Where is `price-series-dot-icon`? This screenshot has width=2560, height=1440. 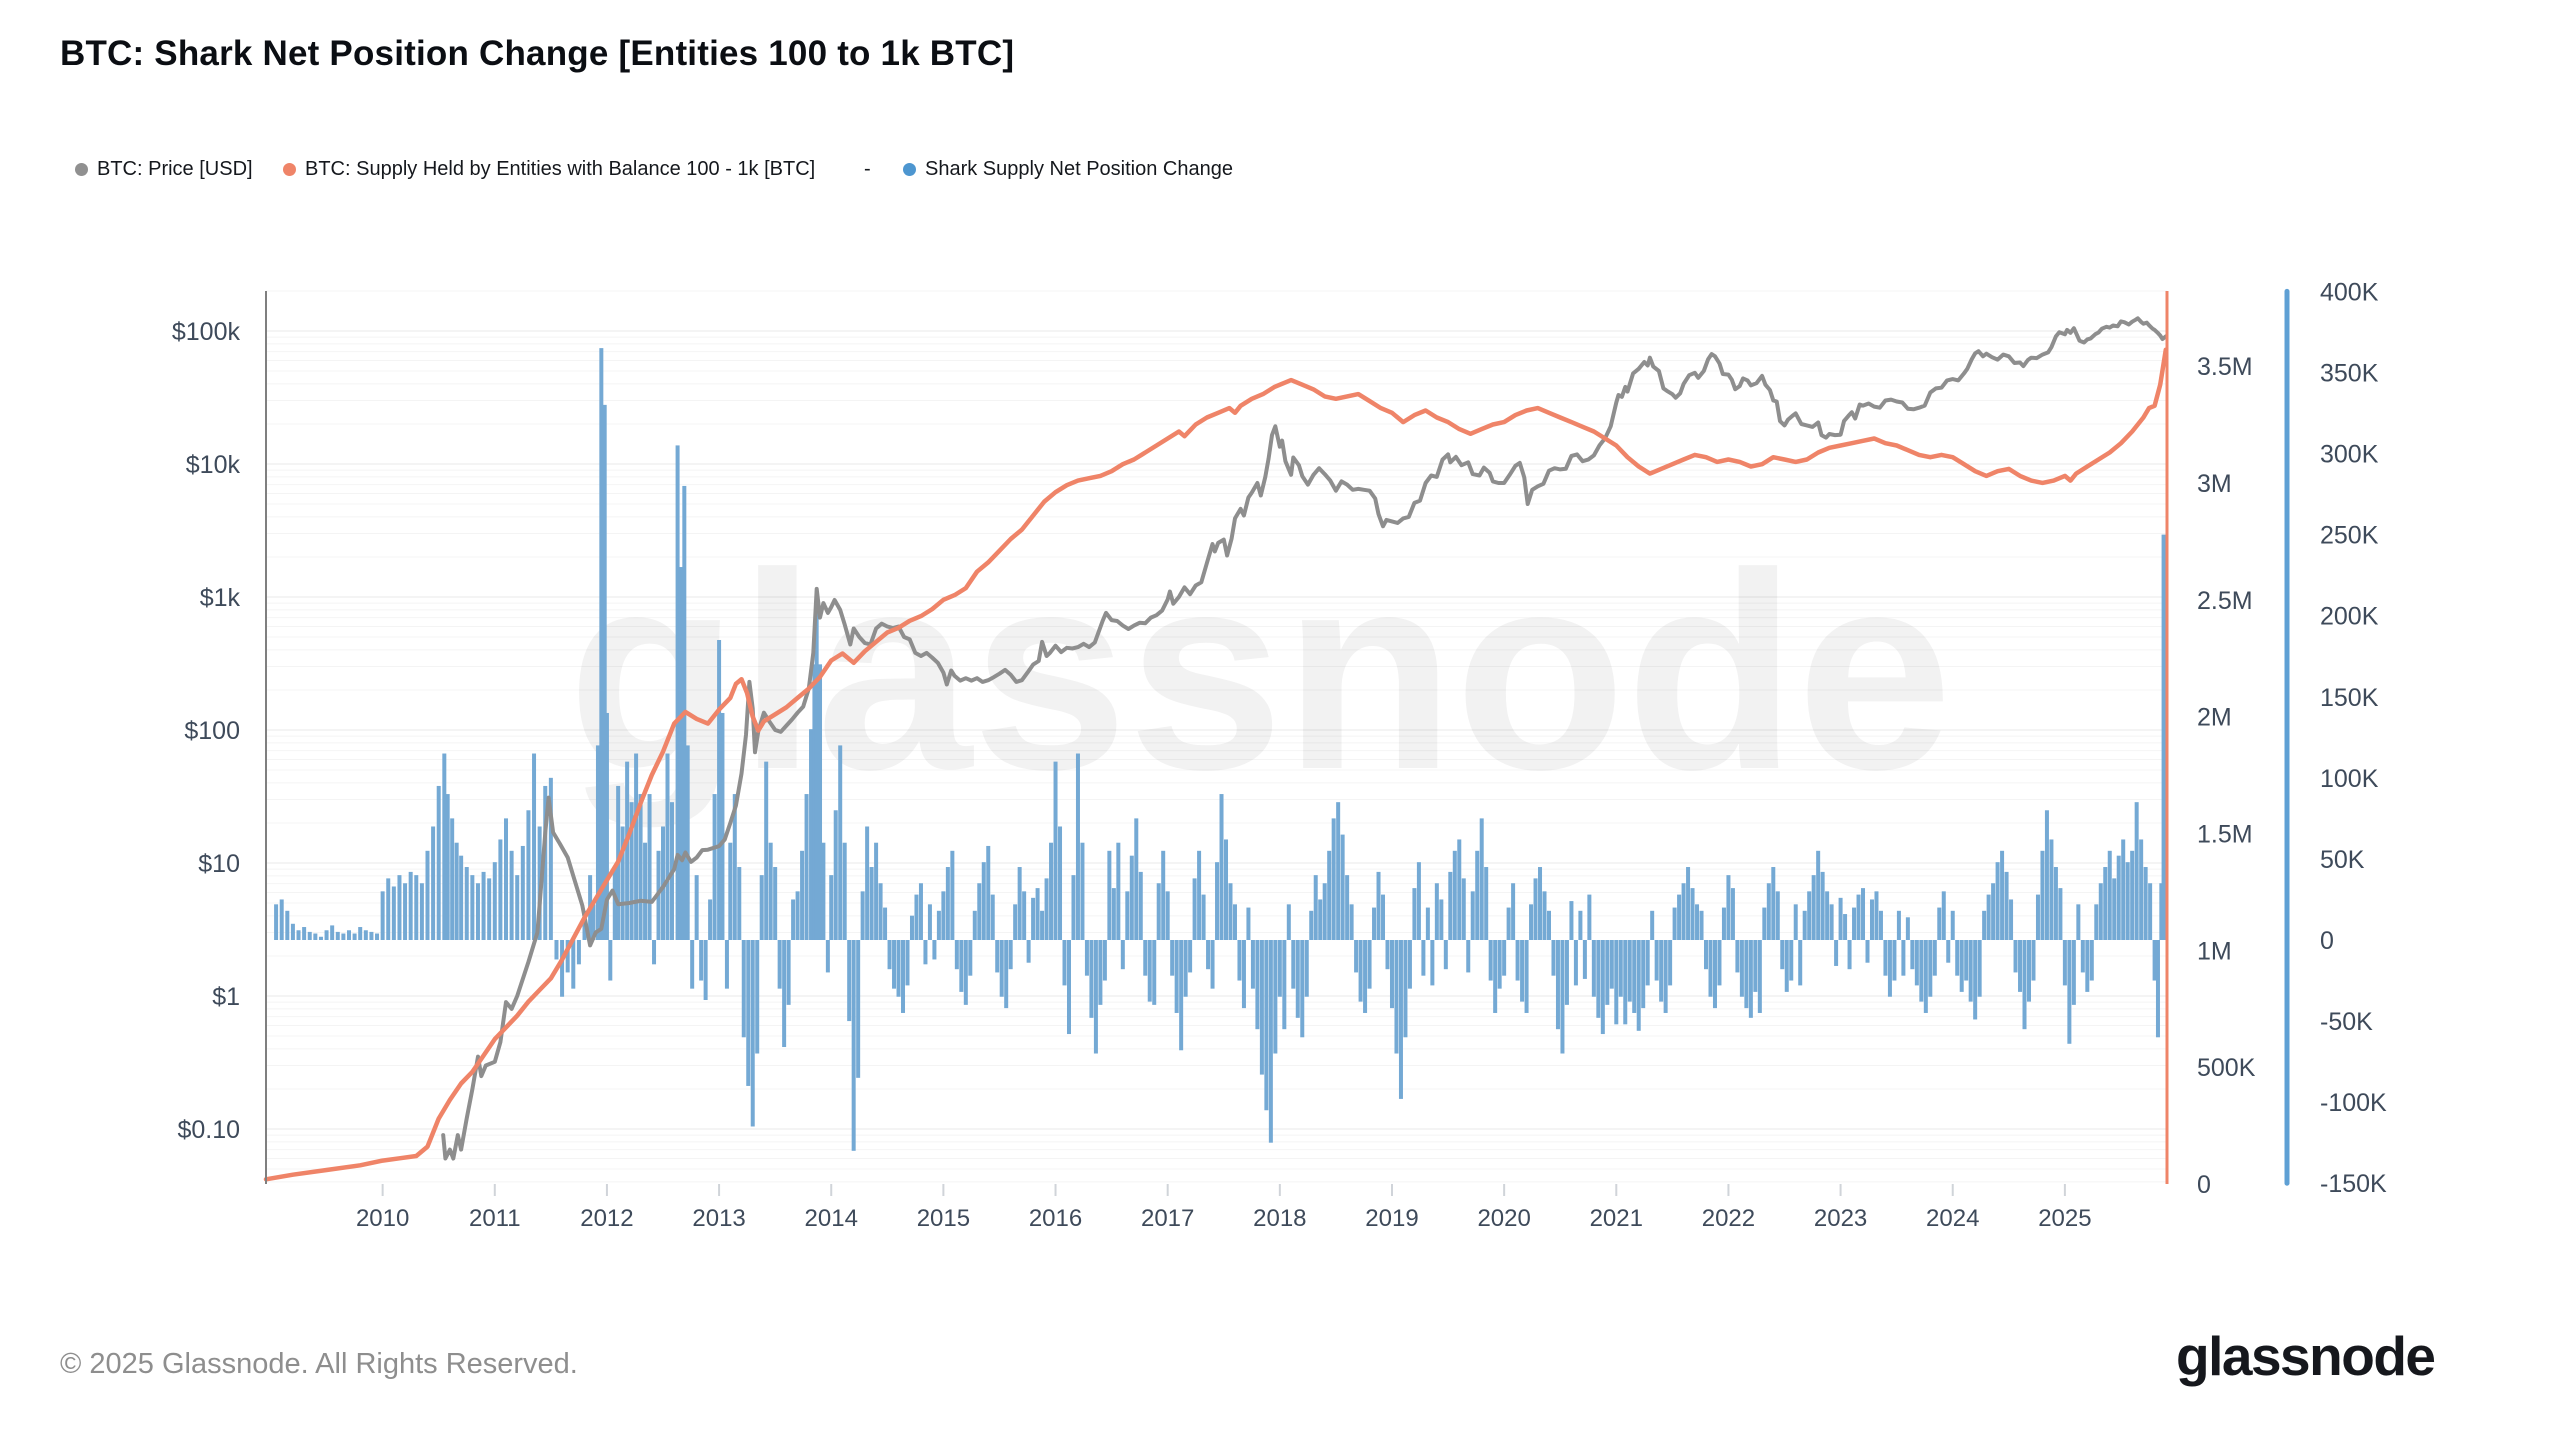 price-series-dot-icon is located at coordinates (81, 169).